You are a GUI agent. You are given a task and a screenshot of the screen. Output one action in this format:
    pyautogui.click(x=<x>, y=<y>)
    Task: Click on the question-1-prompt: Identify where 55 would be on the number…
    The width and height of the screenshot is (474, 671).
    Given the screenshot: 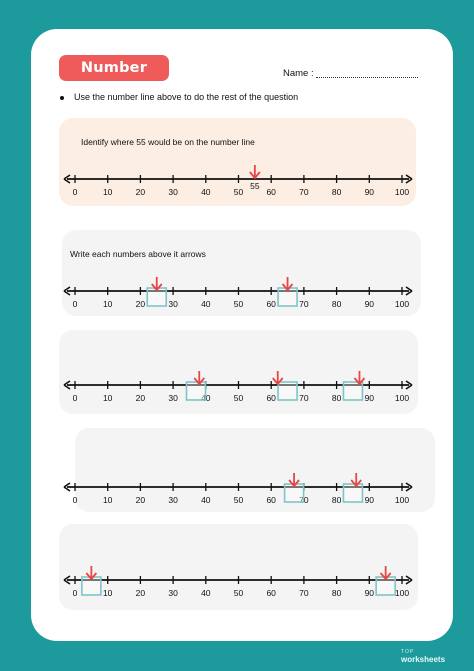 What is the action you would take?
    pyautogui.click(x=168, y=142)
    